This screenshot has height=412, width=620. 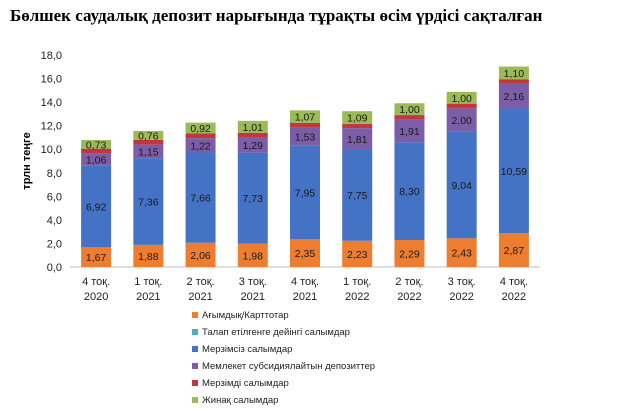 What do you see at coordinates (54, 174) in the screenshot?
I see `y-tick-label: 8,0` at bounding box center [54, 174].